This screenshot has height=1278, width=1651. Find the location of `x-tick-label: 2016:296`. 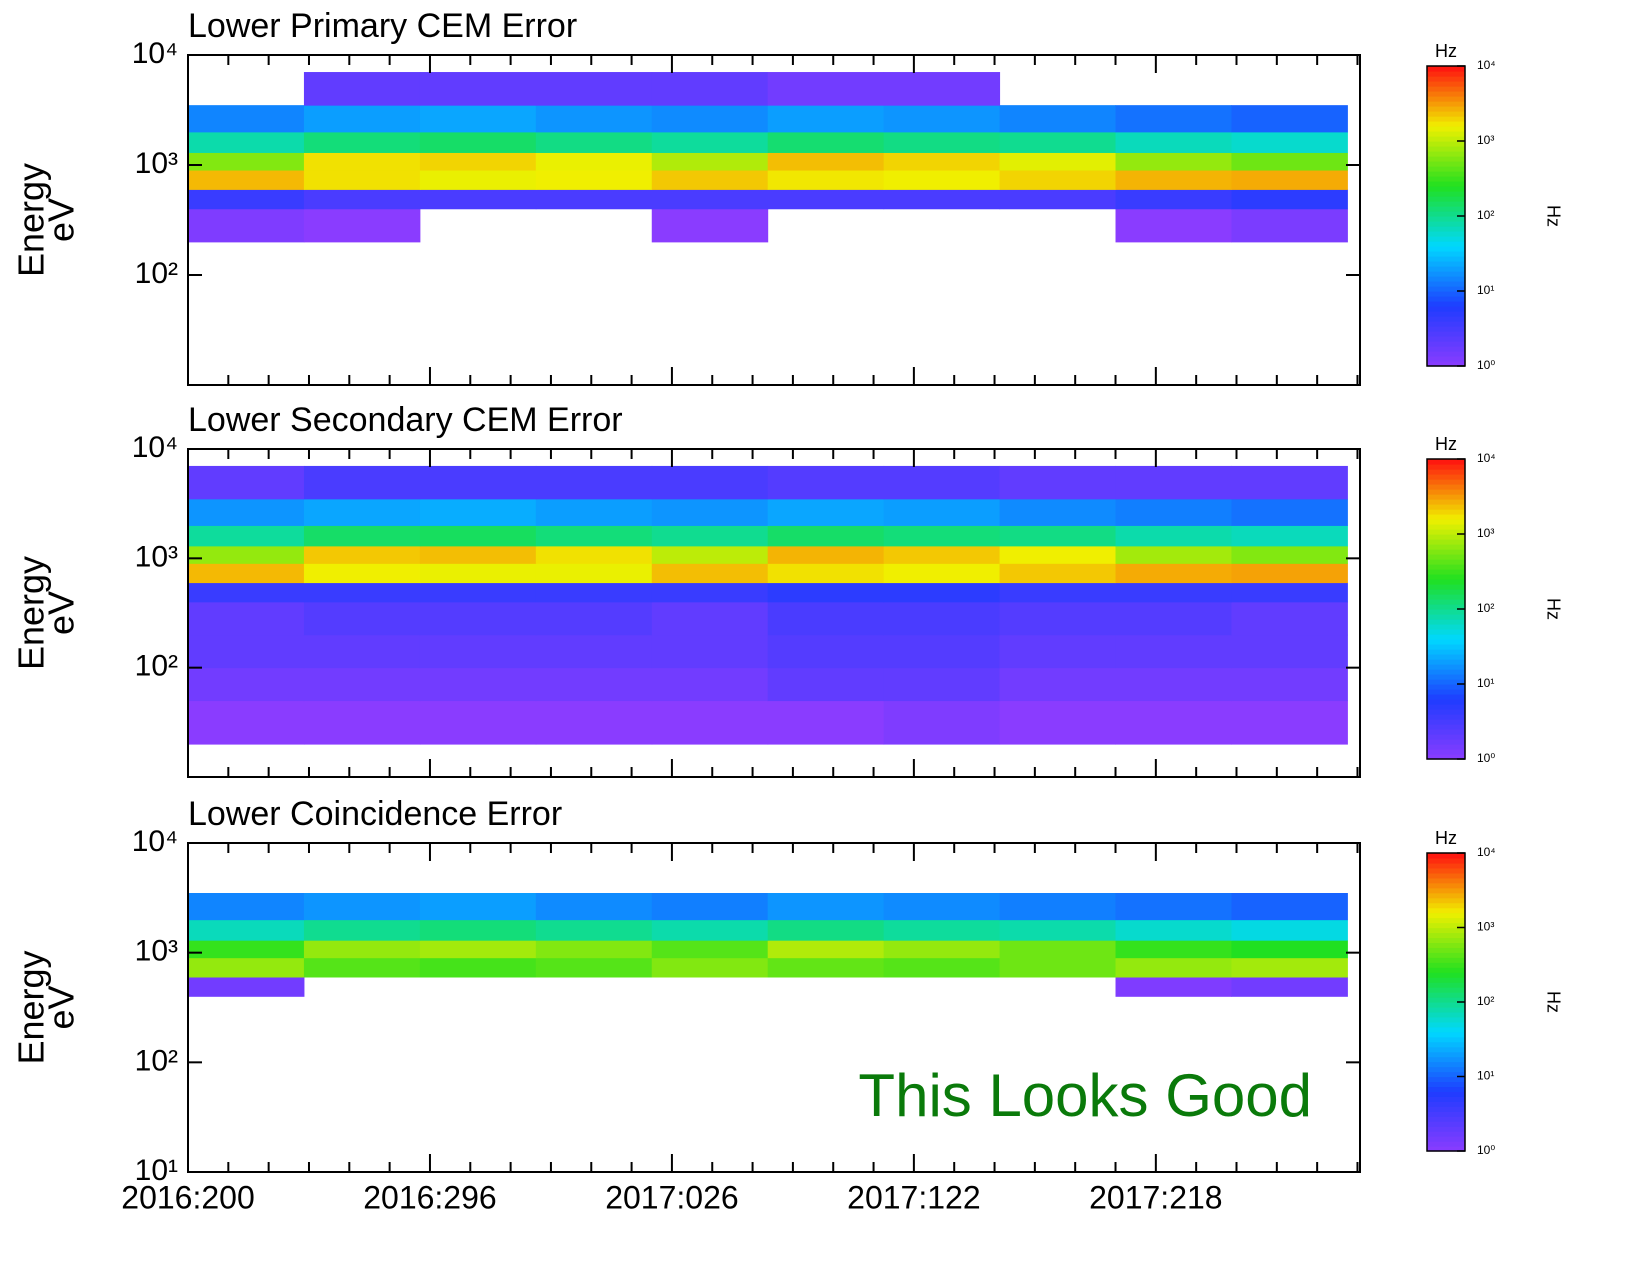

x-tick-label: 2016:296 is located at coordinates (429, 1197).